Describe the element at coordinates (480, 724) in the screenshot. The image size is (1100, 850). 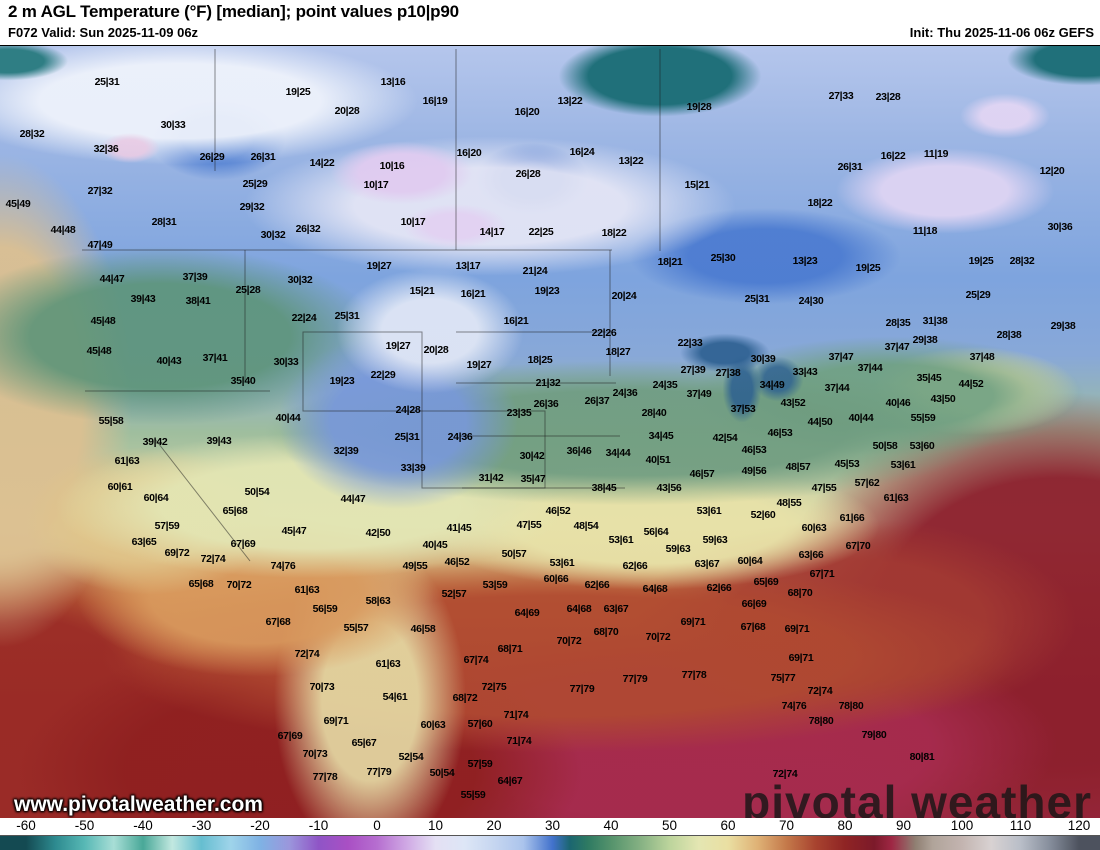
I see `point-value: 57|60` at that location.